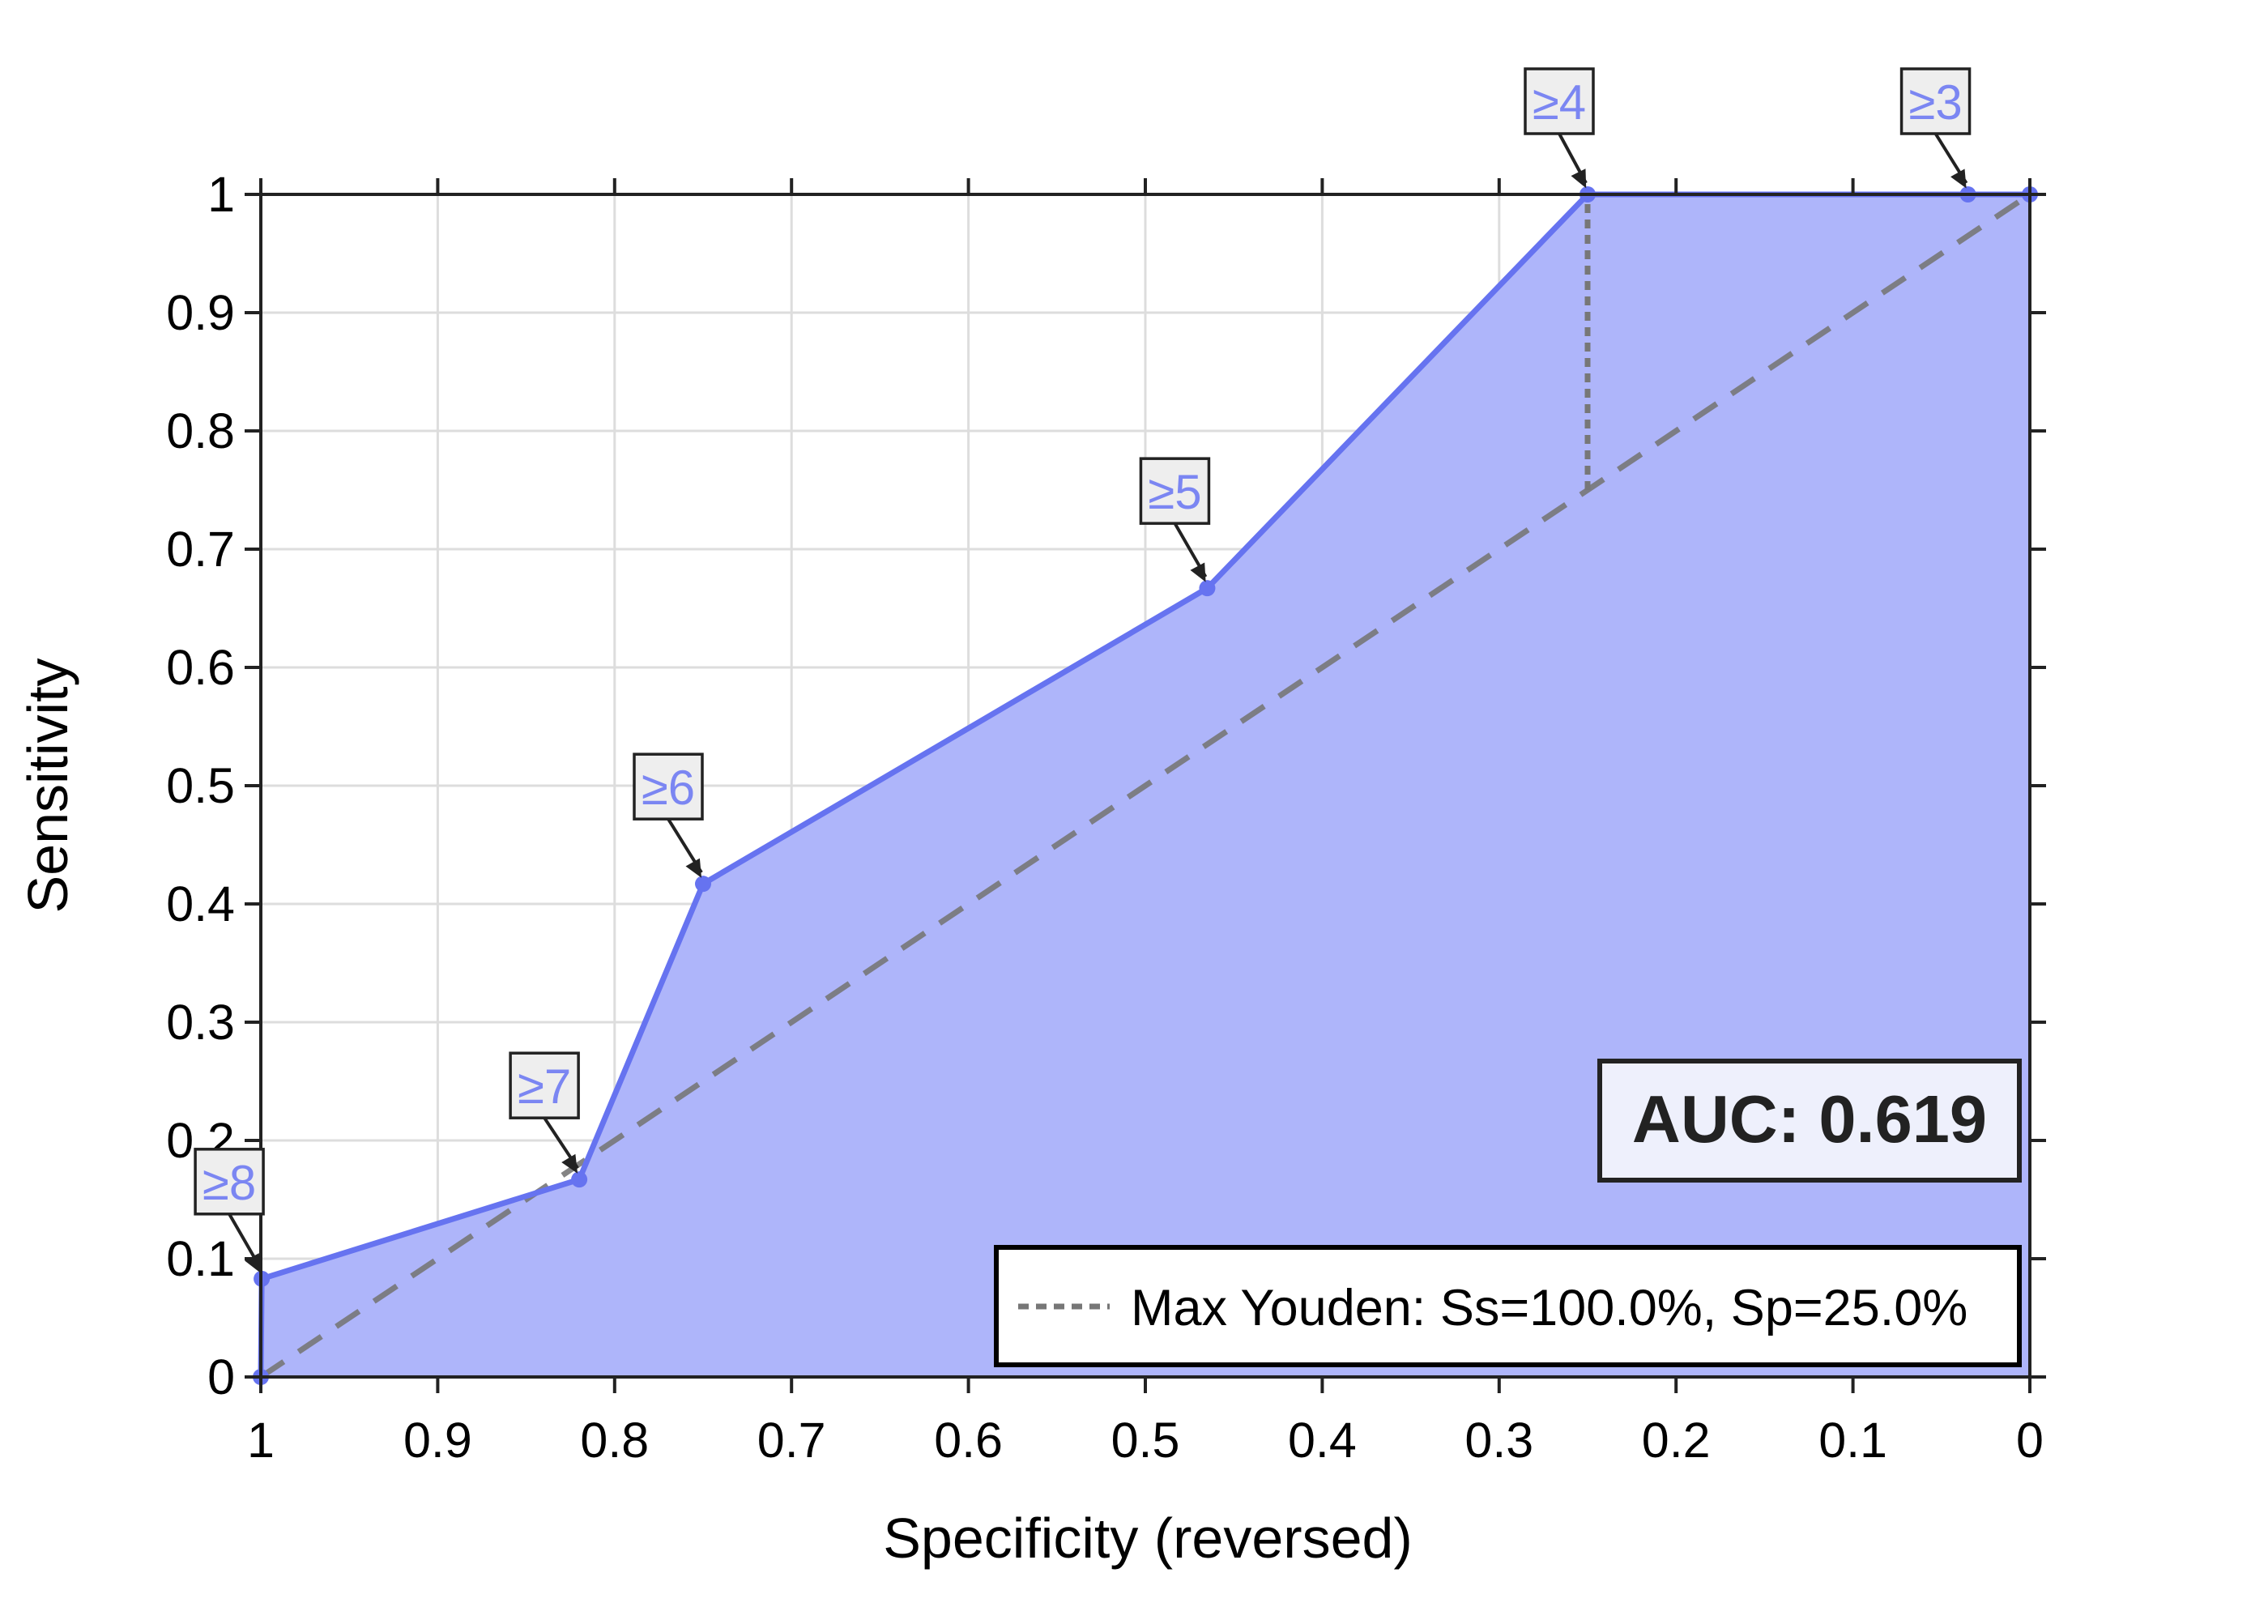  What do you see at coordinates (200, 785) in the screenshot?
I see `y-tick-label-5: 0.5` at bounding box center [200, 785].